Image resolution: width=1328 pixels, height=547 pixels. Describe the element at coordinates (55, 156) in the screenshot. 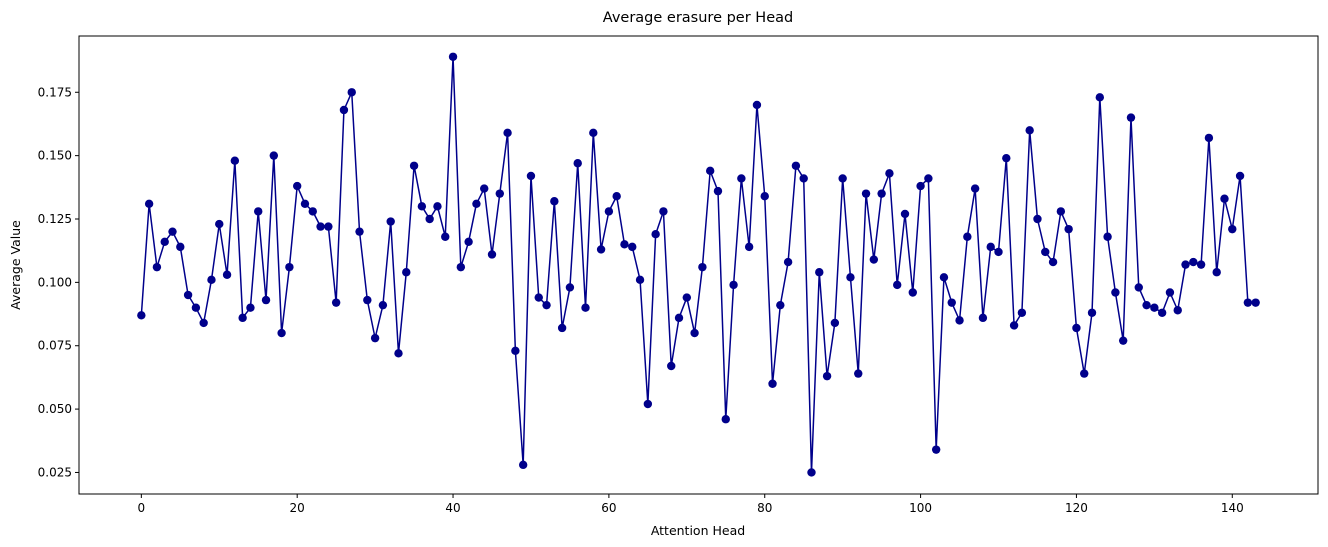

I see `y-tick-label: 0.150` at that location.